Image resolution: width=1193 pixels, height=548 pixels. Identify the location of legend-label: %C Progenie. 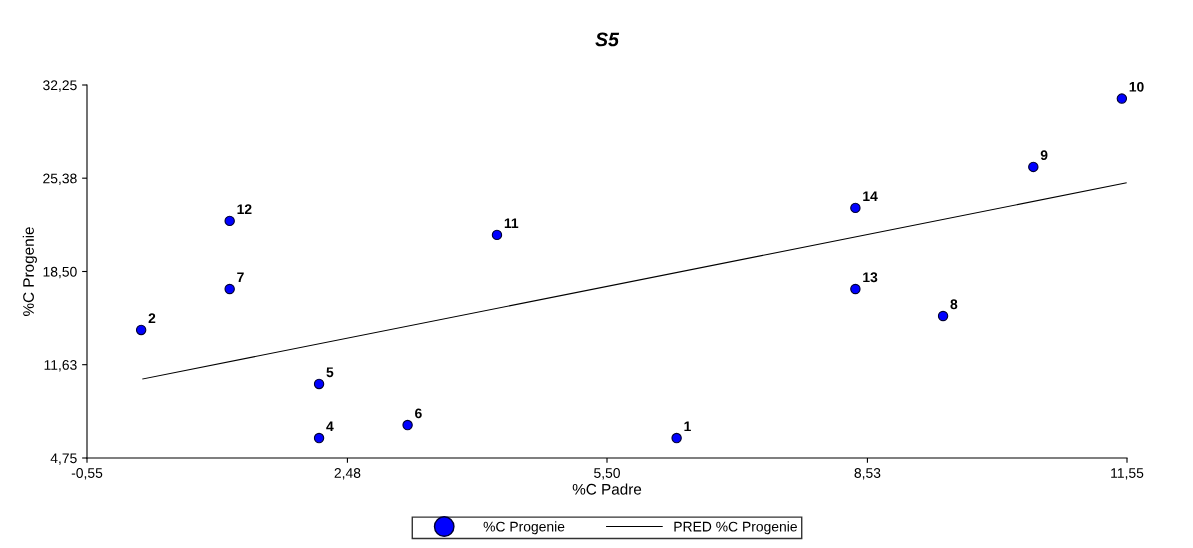
(524, 528).